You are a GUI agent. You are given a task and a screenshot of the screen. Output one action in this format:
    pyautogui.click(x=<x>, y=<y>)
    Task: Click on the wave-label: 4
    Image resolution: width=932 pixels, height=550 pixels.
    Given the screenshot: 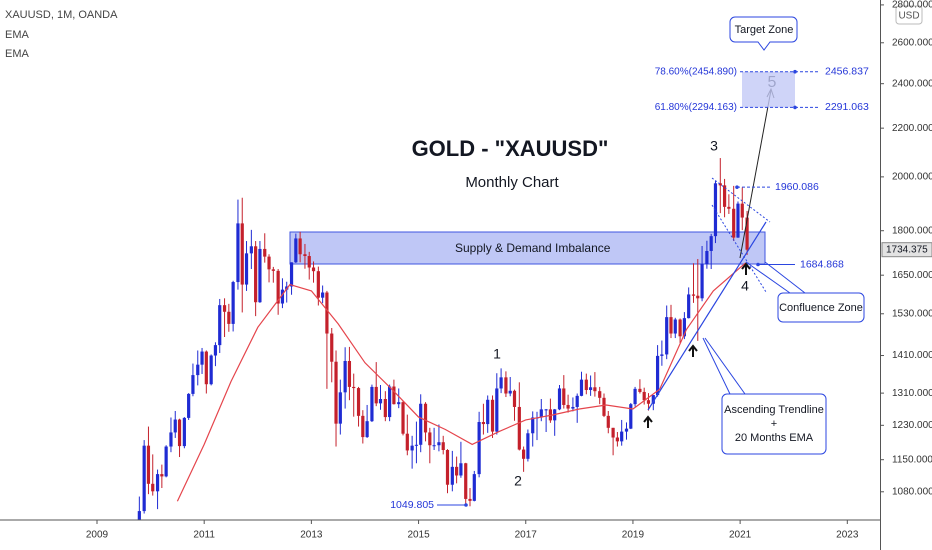 What is the action you would take?
    pyautogui.click(x=745, y=286)
    